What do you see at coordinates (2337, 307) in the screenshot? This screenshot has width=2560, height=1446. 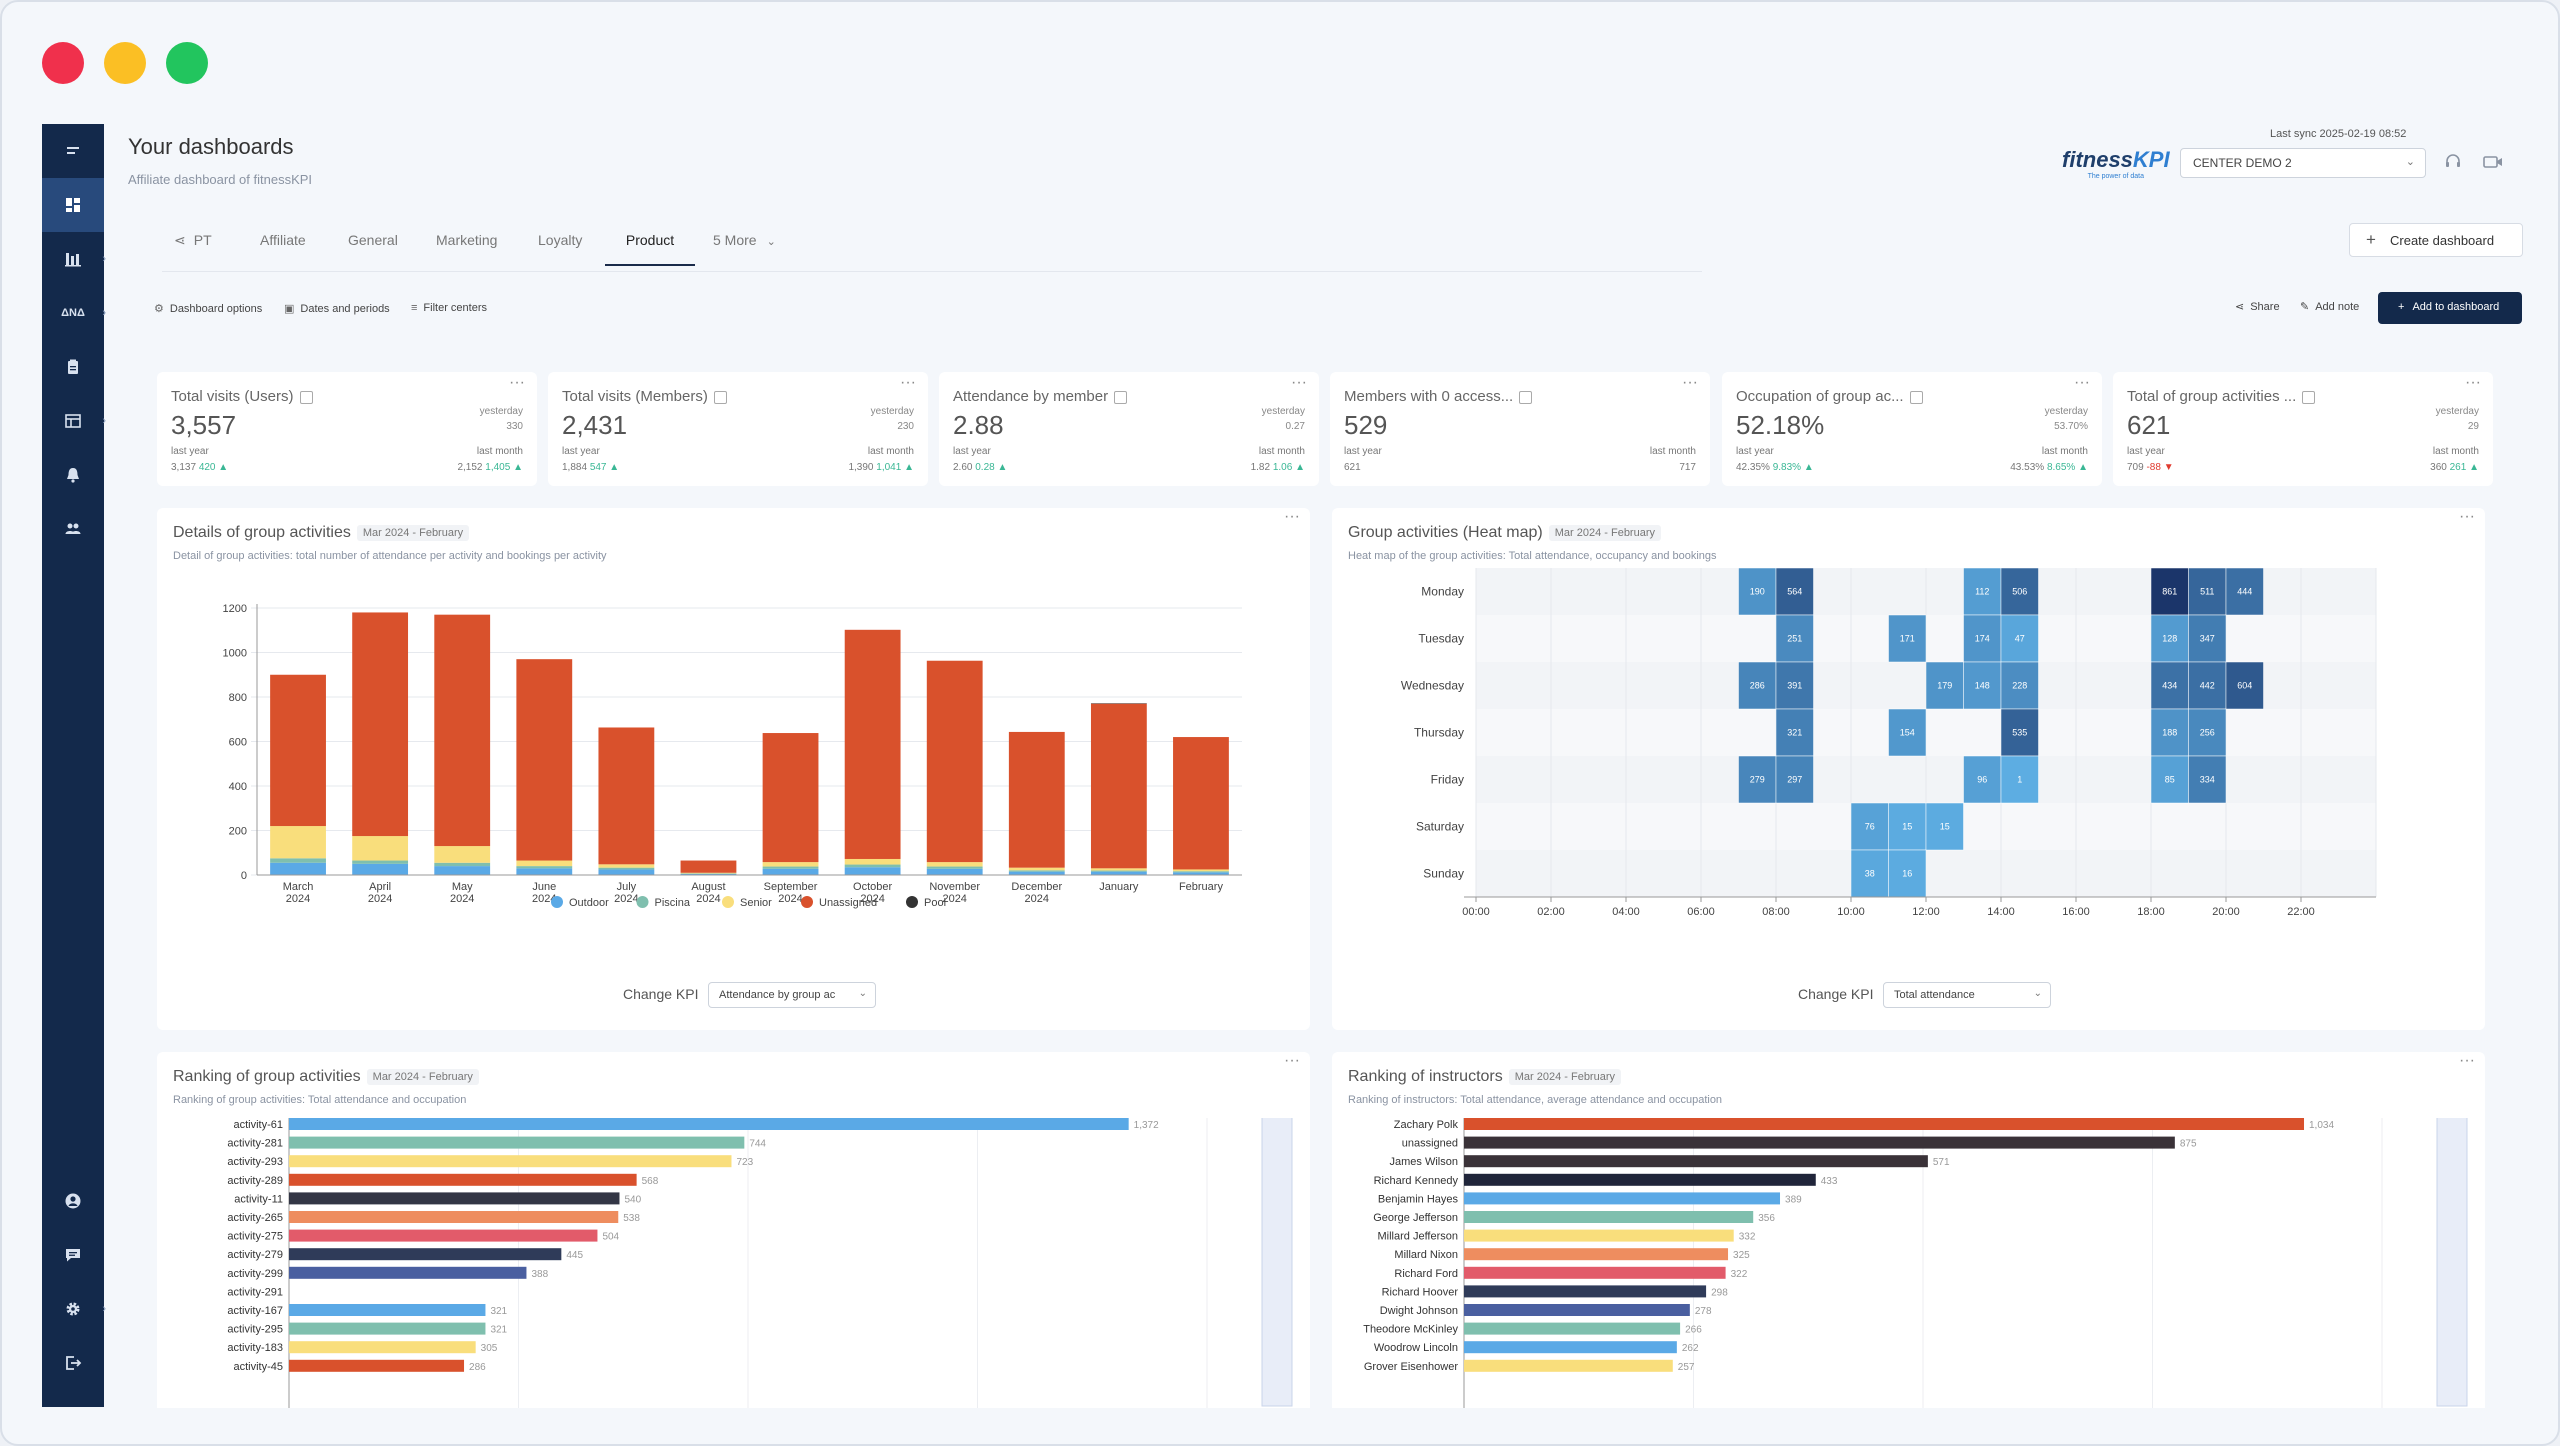 I see `add-note-label: Add note` at bounding box center [2337, 307].